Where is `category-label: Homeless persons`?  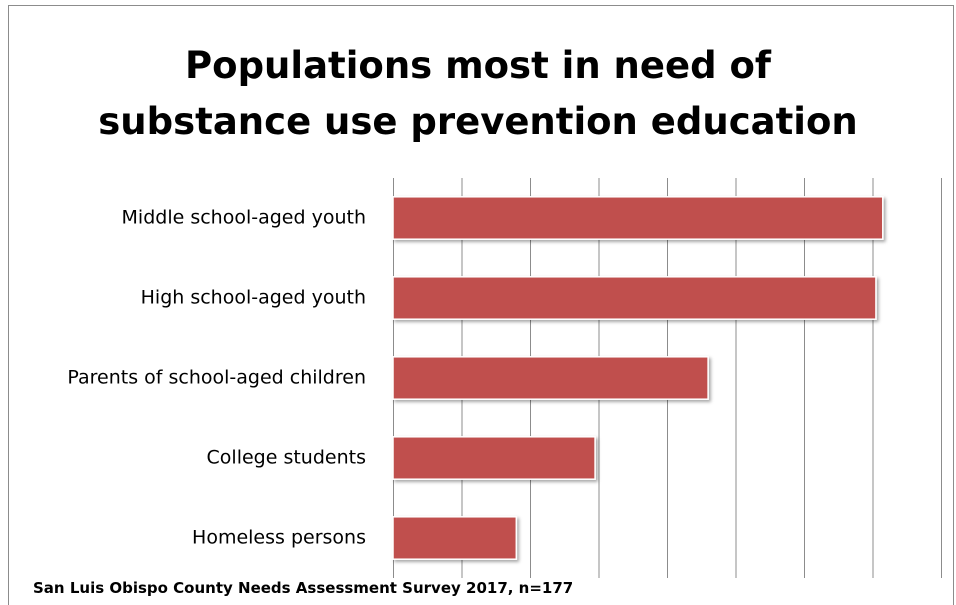 category-label: Homeless persons is located at coordinates (279, 538).